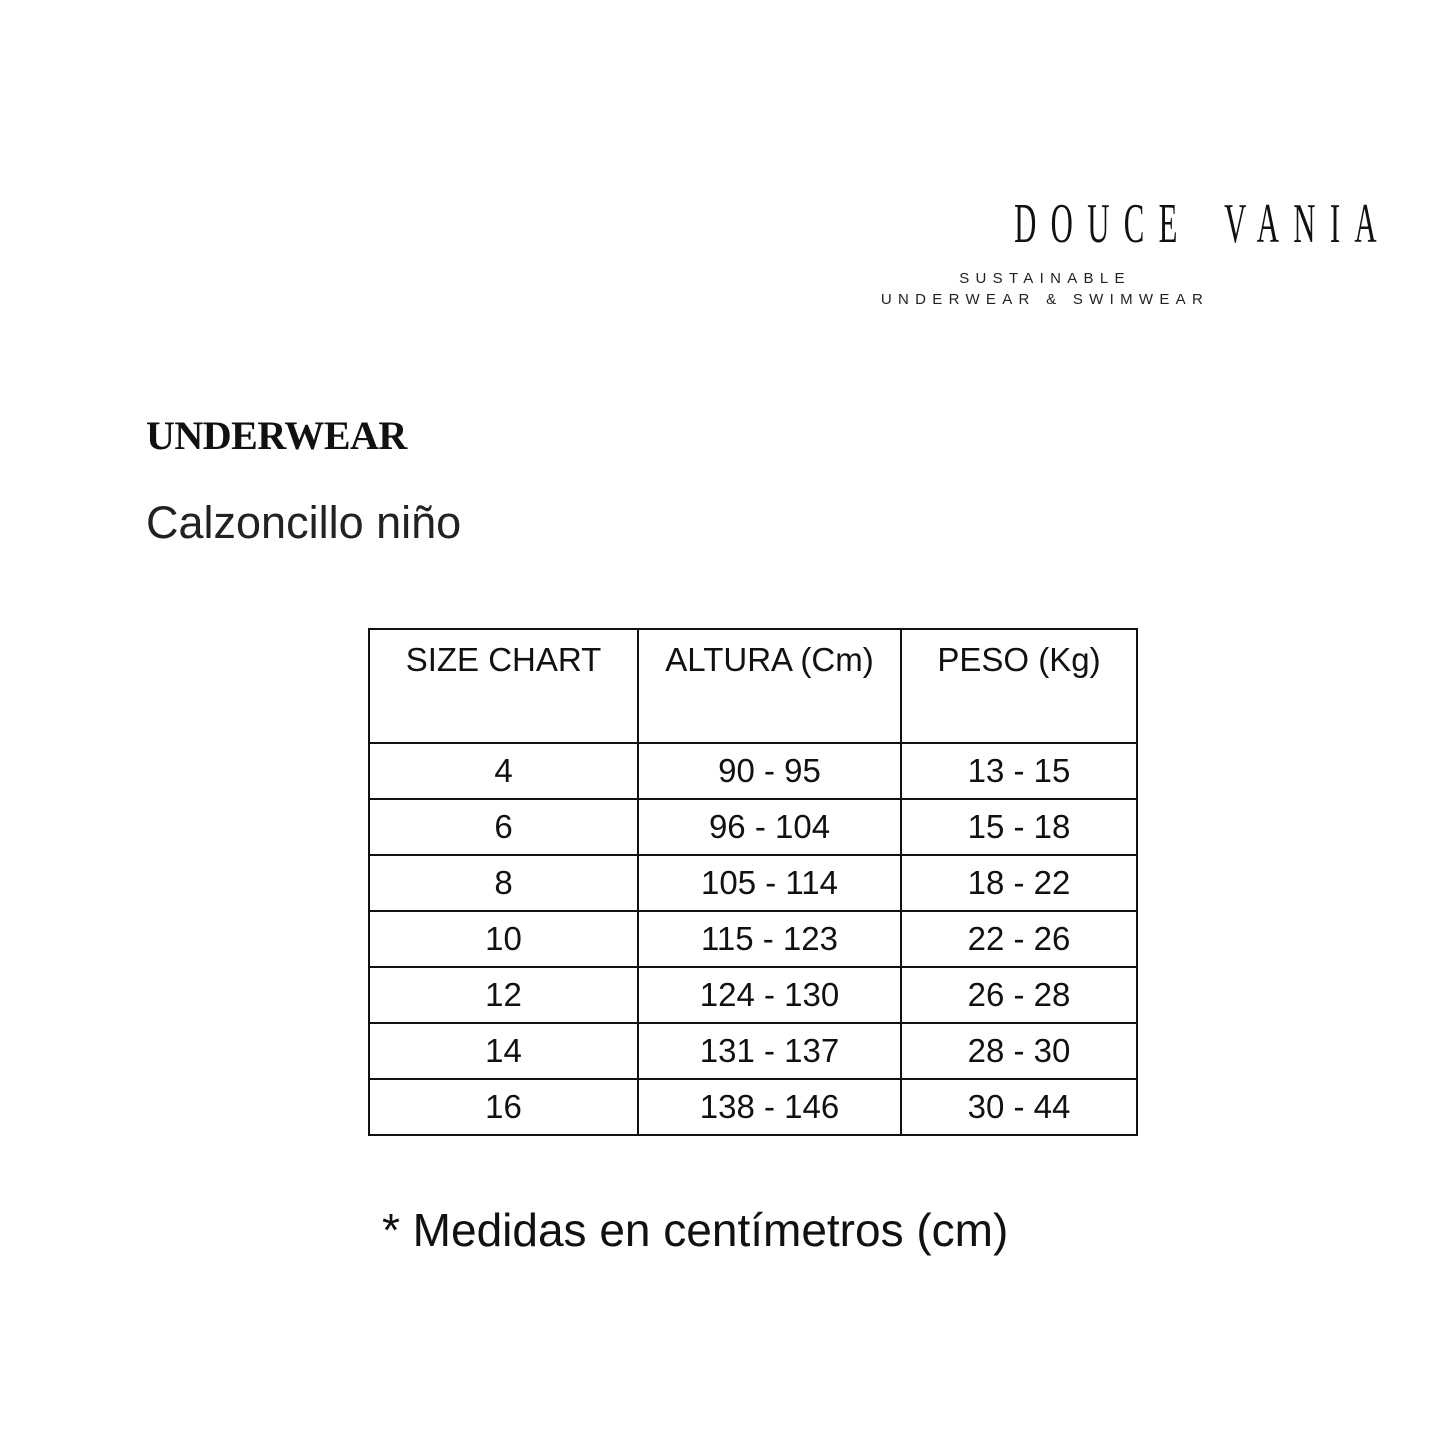 Image resolution: width=1445 pixels, height=1445 pixels. I want to click on cell-peso: 18 - 22, so click(1019, 883).